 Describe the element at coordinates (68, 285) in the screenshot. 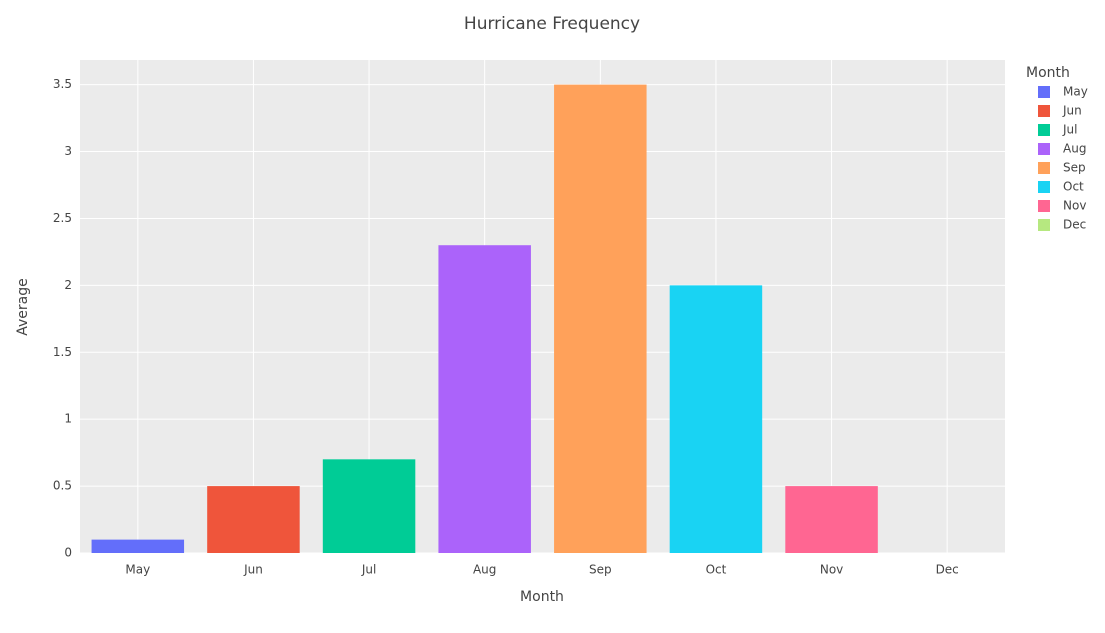

I see `y-tick-label: 2` at that location.